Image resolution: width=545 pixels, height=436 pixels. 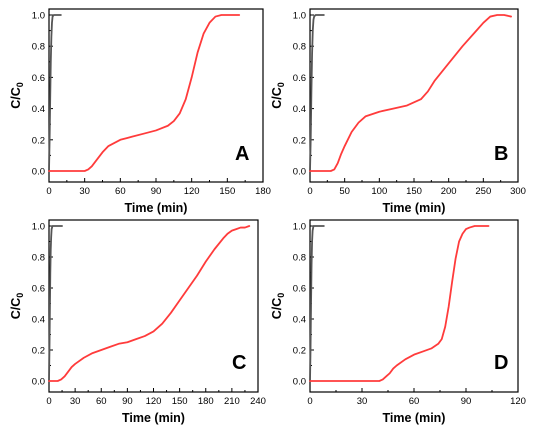 I want to click on x-tick-label: 210, so click(x=232, y=401).